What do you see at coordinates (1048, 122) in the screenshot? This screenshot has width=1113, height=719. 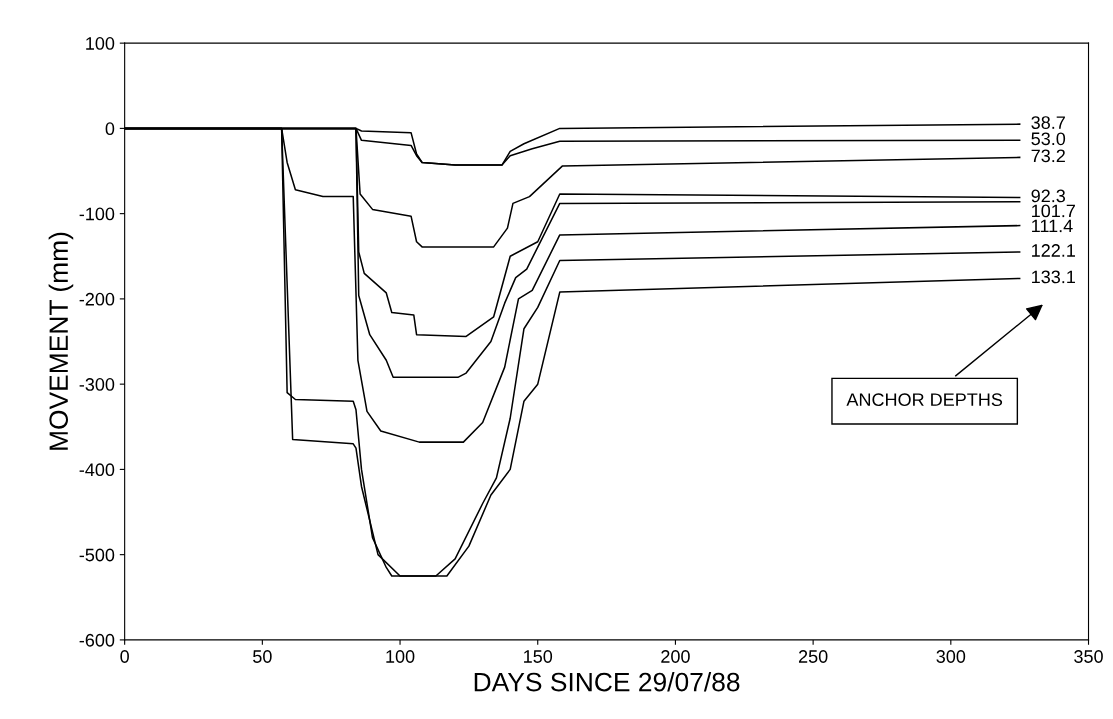 I see `series-label: 38.7` at bounding box center [1048, 122].